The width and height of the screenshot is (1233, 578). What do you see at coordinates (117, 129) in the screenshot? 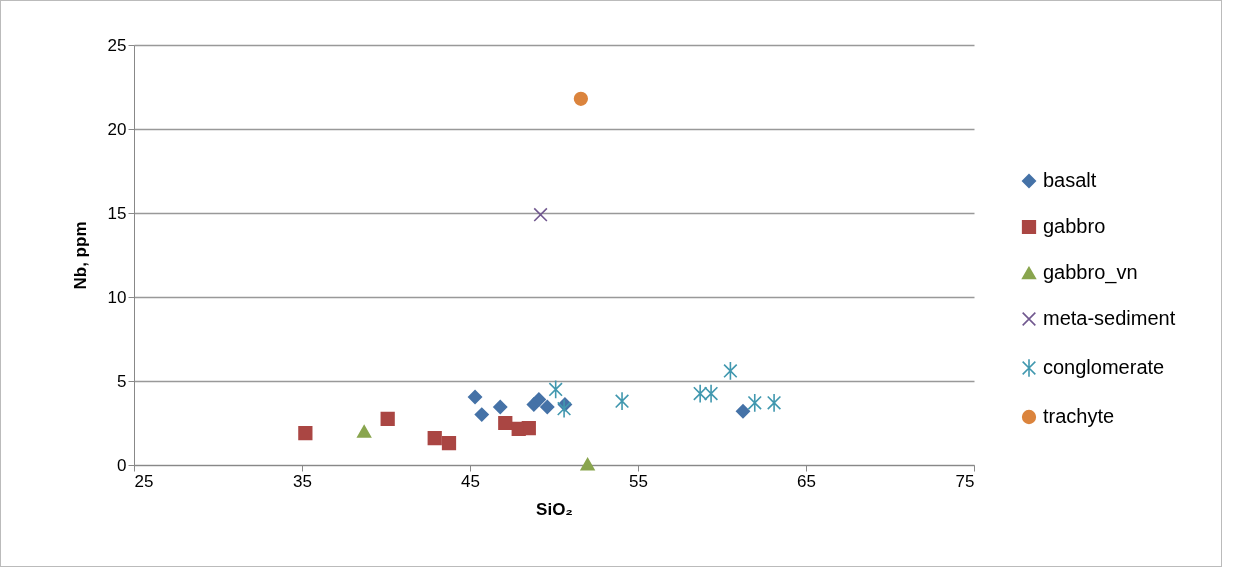
I see `y-tick-label: 20` at bounding box center [117, 129].